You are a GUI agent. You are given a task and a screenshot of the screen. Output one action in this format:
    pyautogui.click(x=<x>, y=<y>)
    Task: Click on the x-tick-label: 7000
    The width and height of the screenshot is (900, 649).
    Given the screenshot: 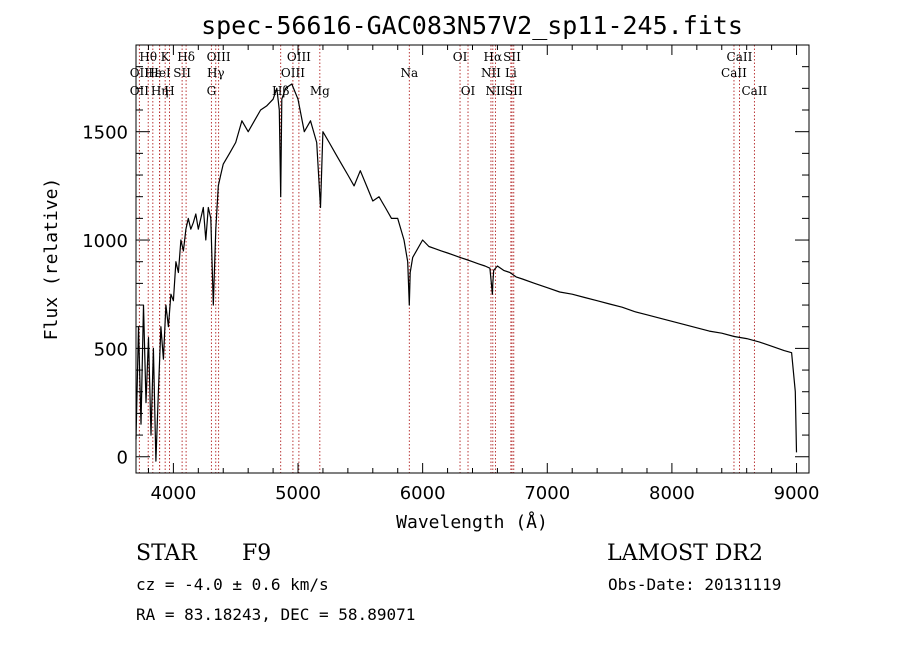 What is the action you would take?
    pyautogui.click(x=547, y=493)
    